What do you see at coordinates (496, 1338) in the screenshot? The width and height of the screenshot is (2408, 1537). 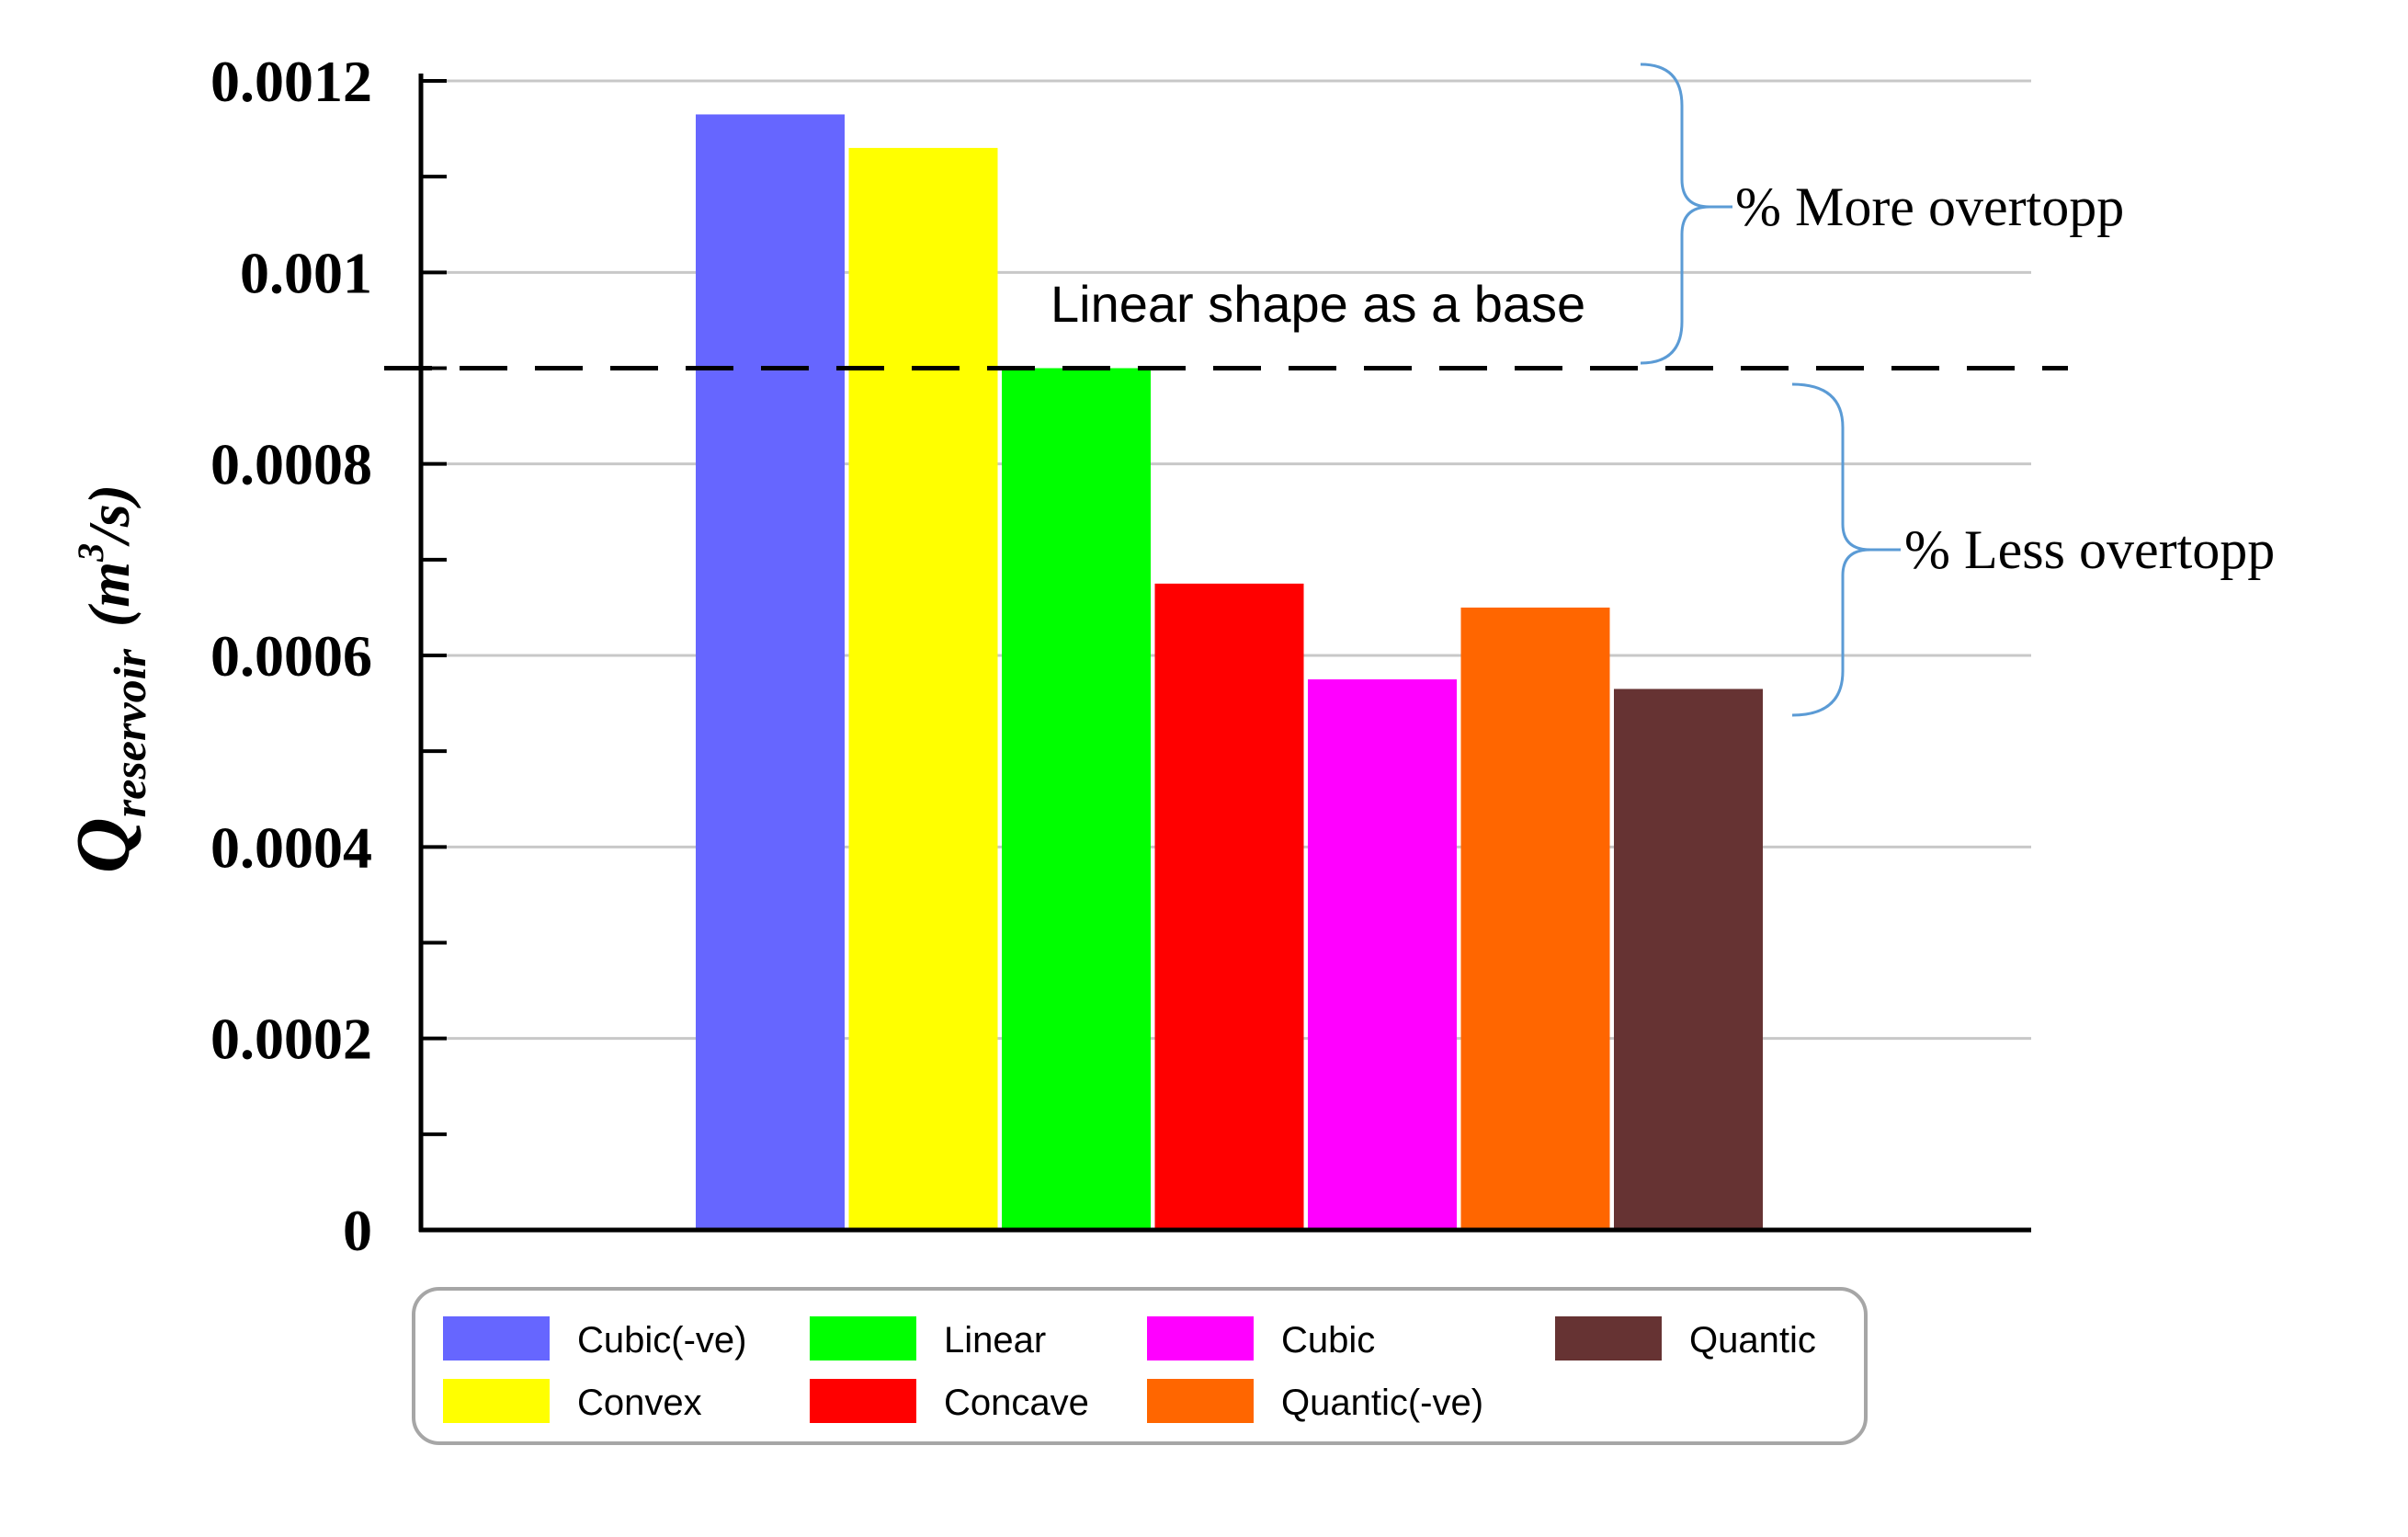 I see `legend-swatch-cubic-ve` at bounding box center [496, 1338].